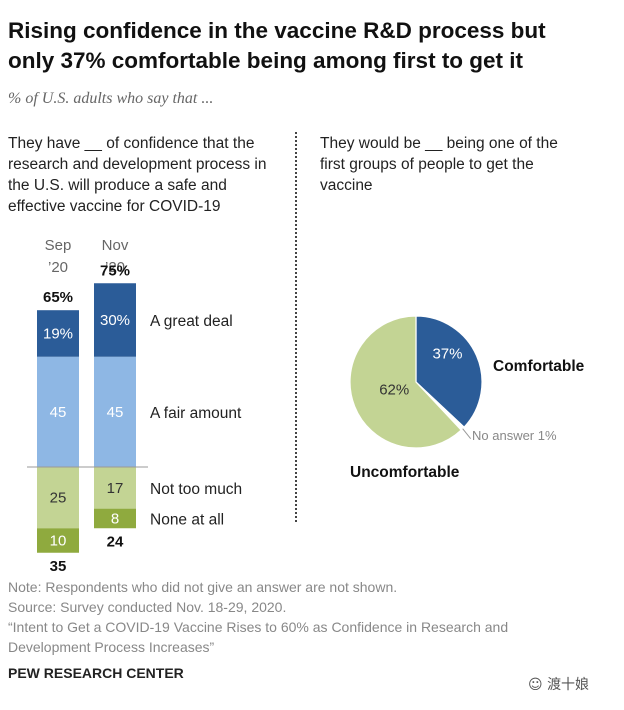 The width and height of the screenshot is (624, 710). I want to click on series-label-not-too-much: Not too much, so click(196, 489).